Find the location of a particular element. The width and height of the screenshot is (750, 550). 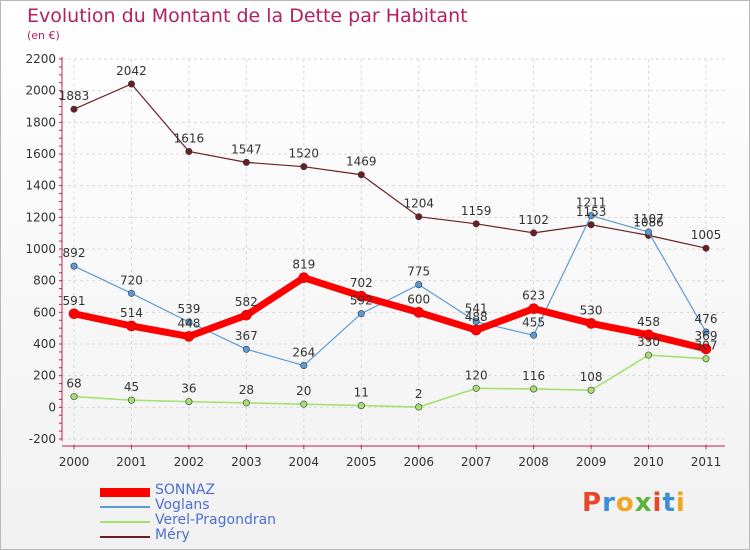

data-label: 1107 is located at coordinates (648, 219).